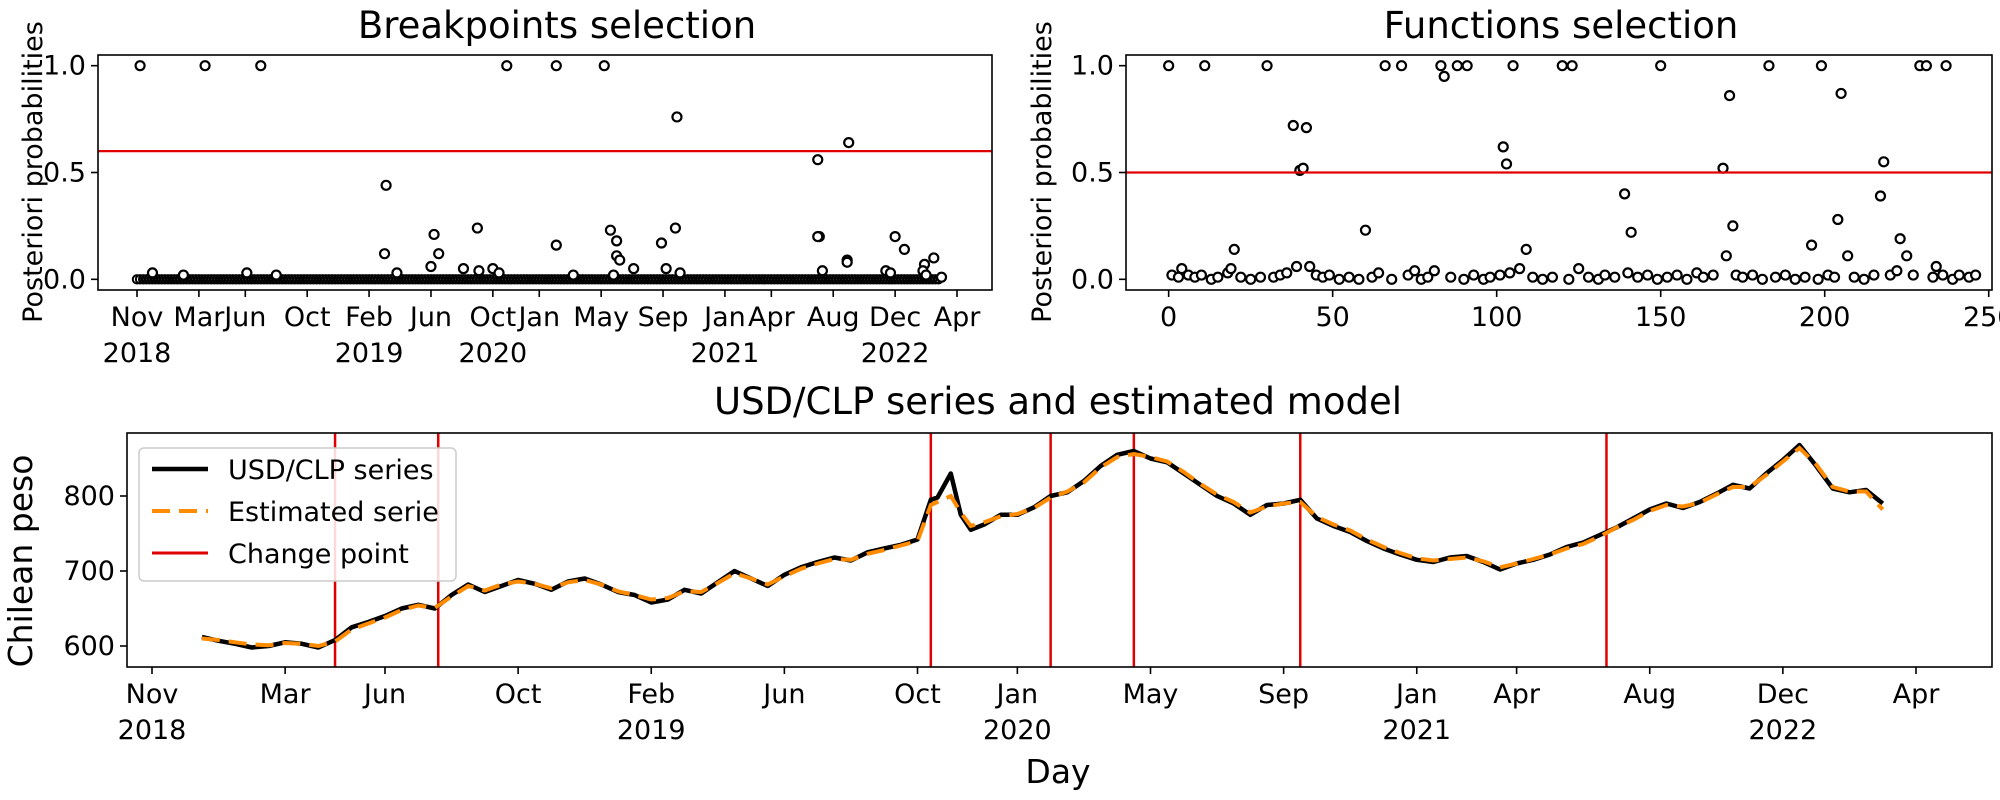 The width and height of the screenshot is (2000, 800). What do you see at coordinates (1561, 25) in the screenshot?
I see `functions-title: Functions selection` at bounding box center [1561, 25].